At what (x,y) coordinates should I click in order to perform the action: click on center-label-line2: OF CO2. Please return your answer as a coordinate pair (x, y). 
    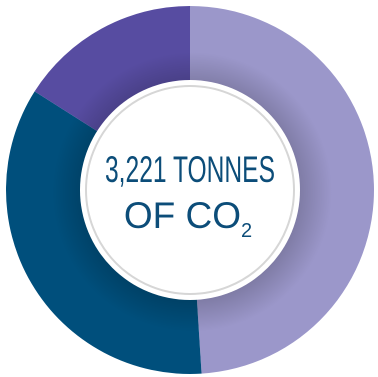
    Looking at the image, I should click on (188, 218).